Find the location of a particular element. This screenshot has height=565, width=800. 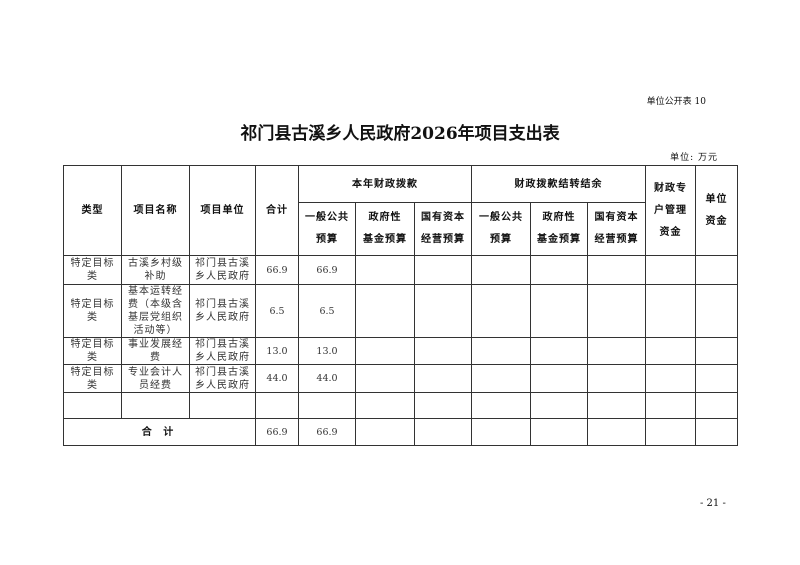

header-current-year: 本年财政拨款 is located at coordinates (385, 184).